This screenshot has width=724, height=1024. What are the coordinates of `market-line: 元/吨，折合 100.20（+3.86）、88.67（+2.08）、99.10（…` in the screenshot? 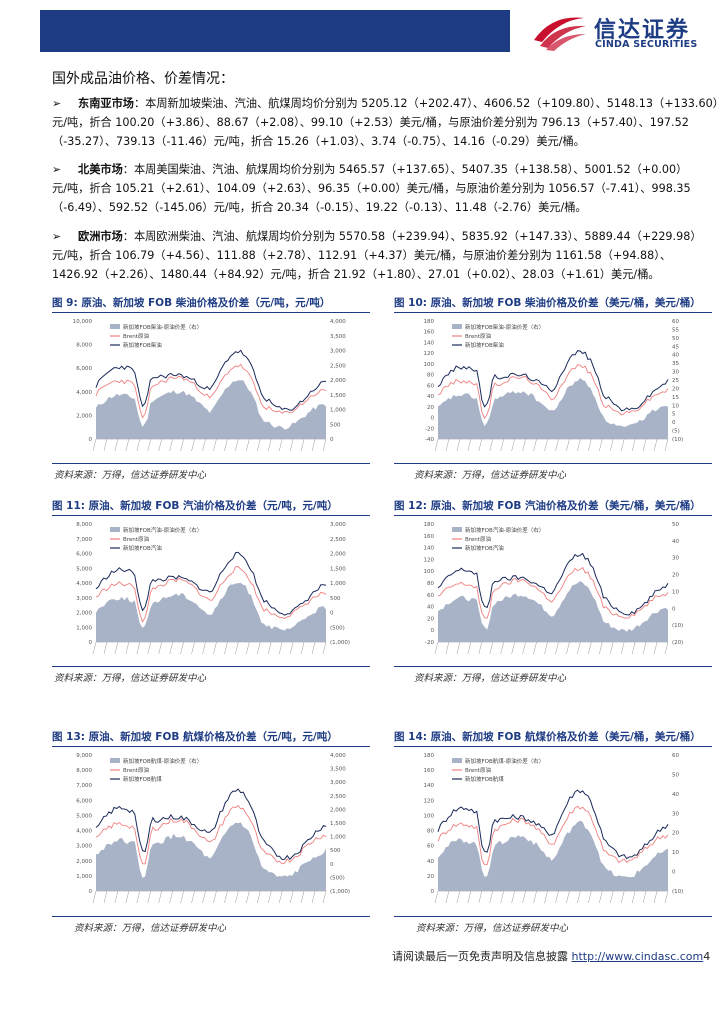 It's located at (370, 122).